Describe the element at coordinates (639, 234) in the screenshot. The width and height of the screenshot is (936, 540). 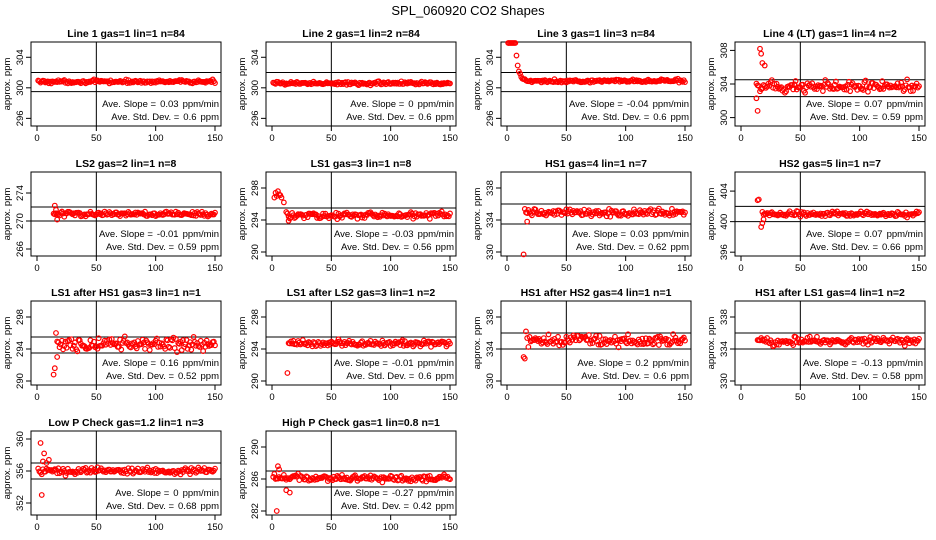
I see `avg-slope-value: 0.03` at that location.